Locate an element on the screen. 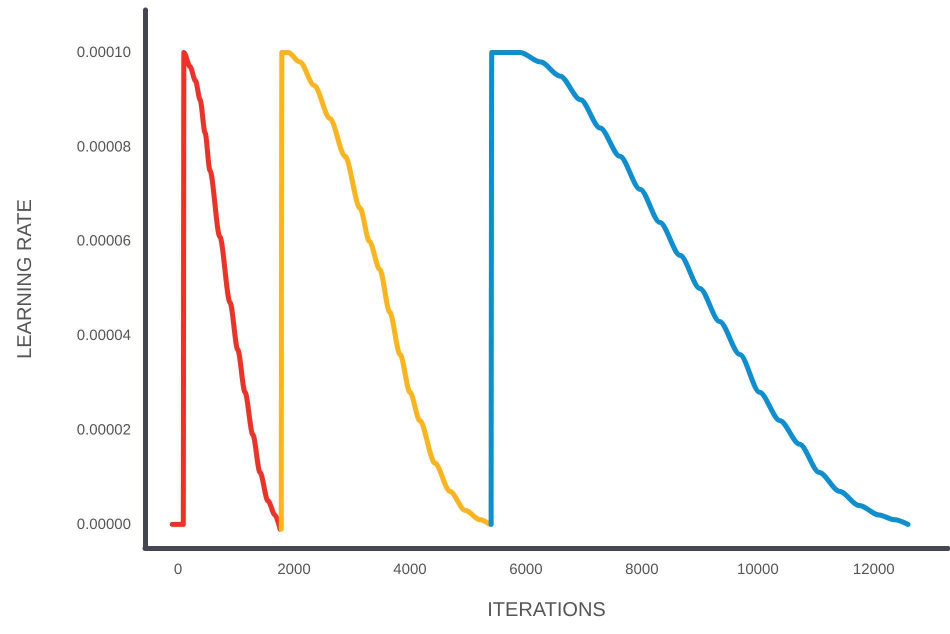  x-tick-label: 8000 is located at coordinates (642, 569).